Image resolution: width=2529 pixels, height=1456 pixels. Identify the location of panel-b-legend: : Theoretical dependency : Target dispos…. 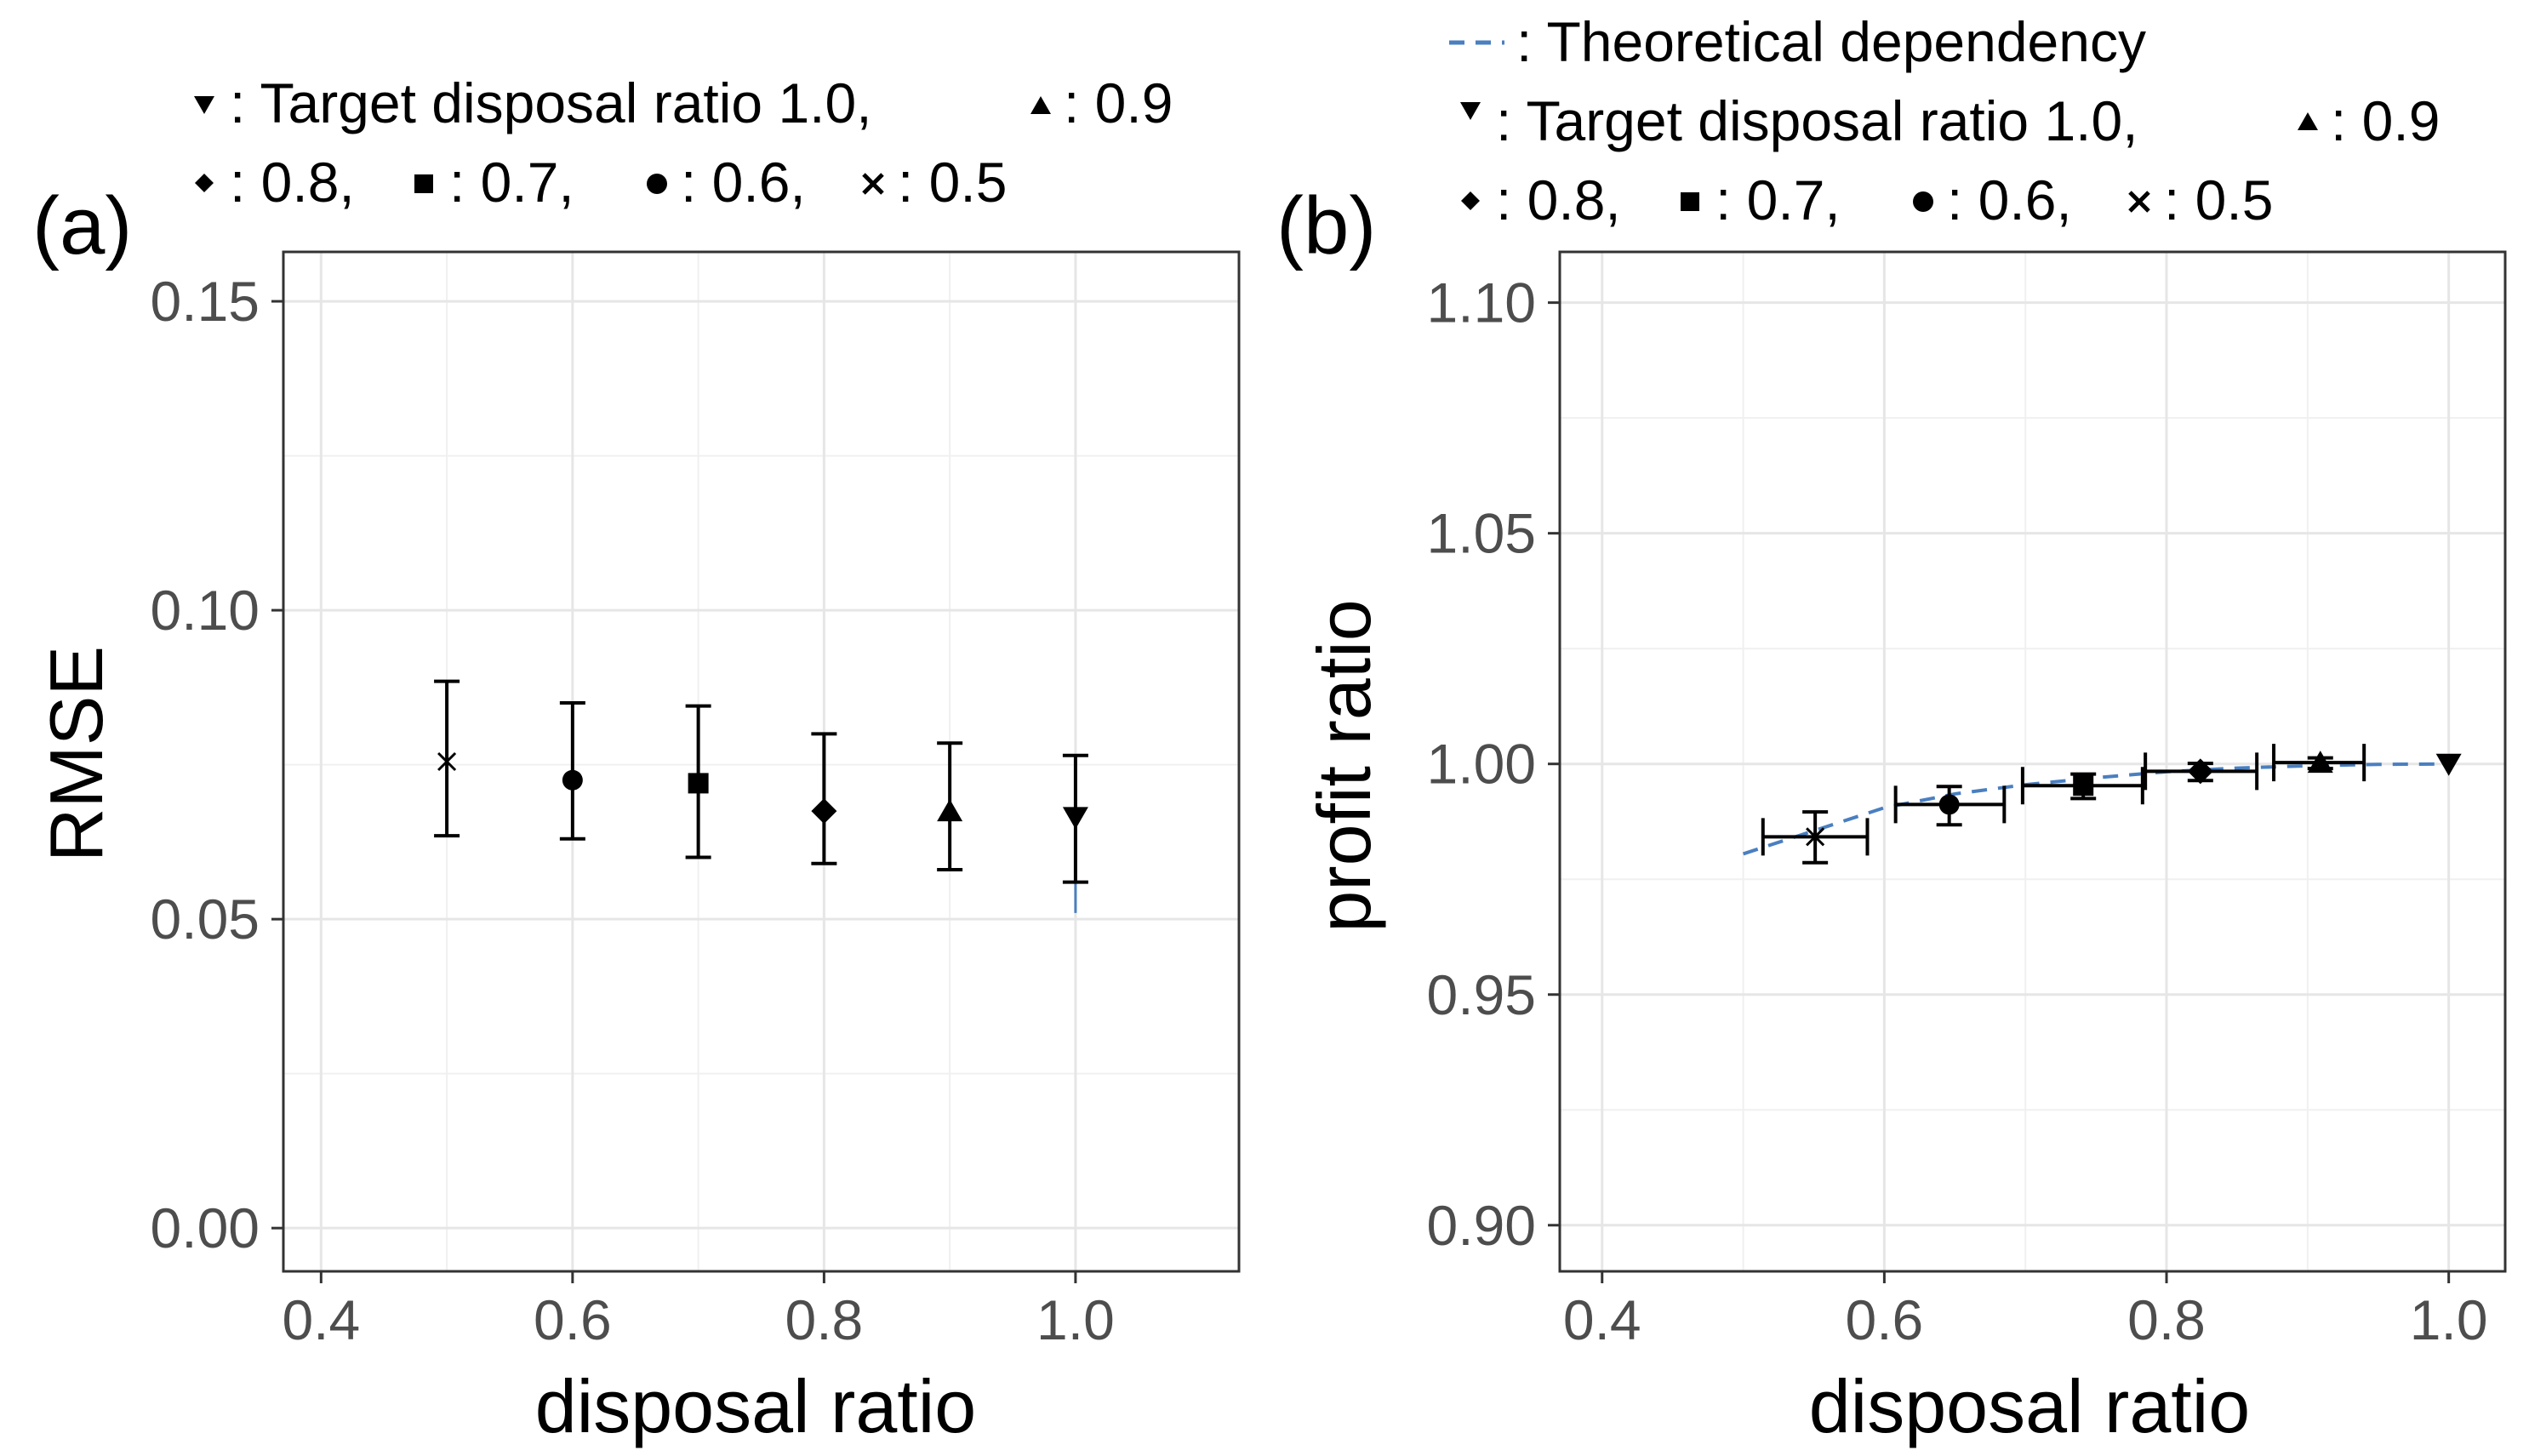
(1944, 120).